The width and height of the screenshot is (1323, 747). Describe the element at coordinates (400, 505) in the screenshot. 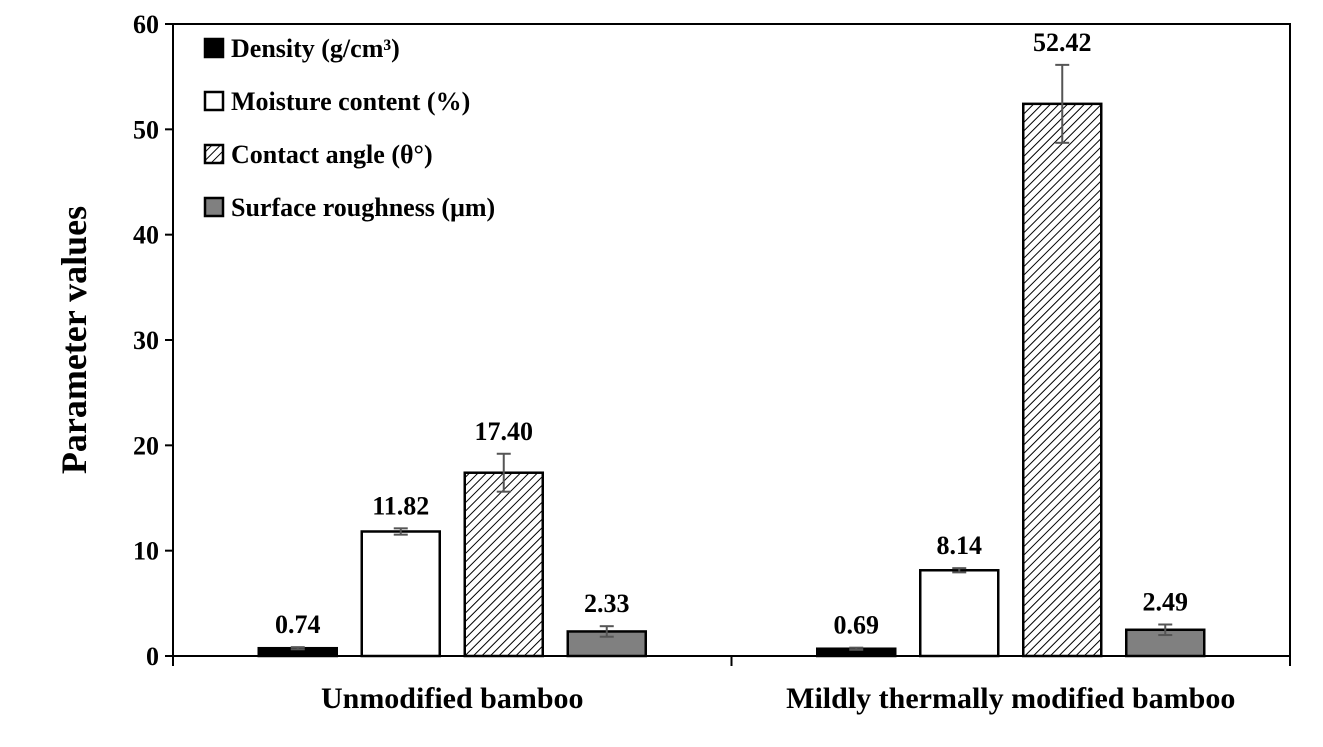

I see `data-label: 11.82` at that location.